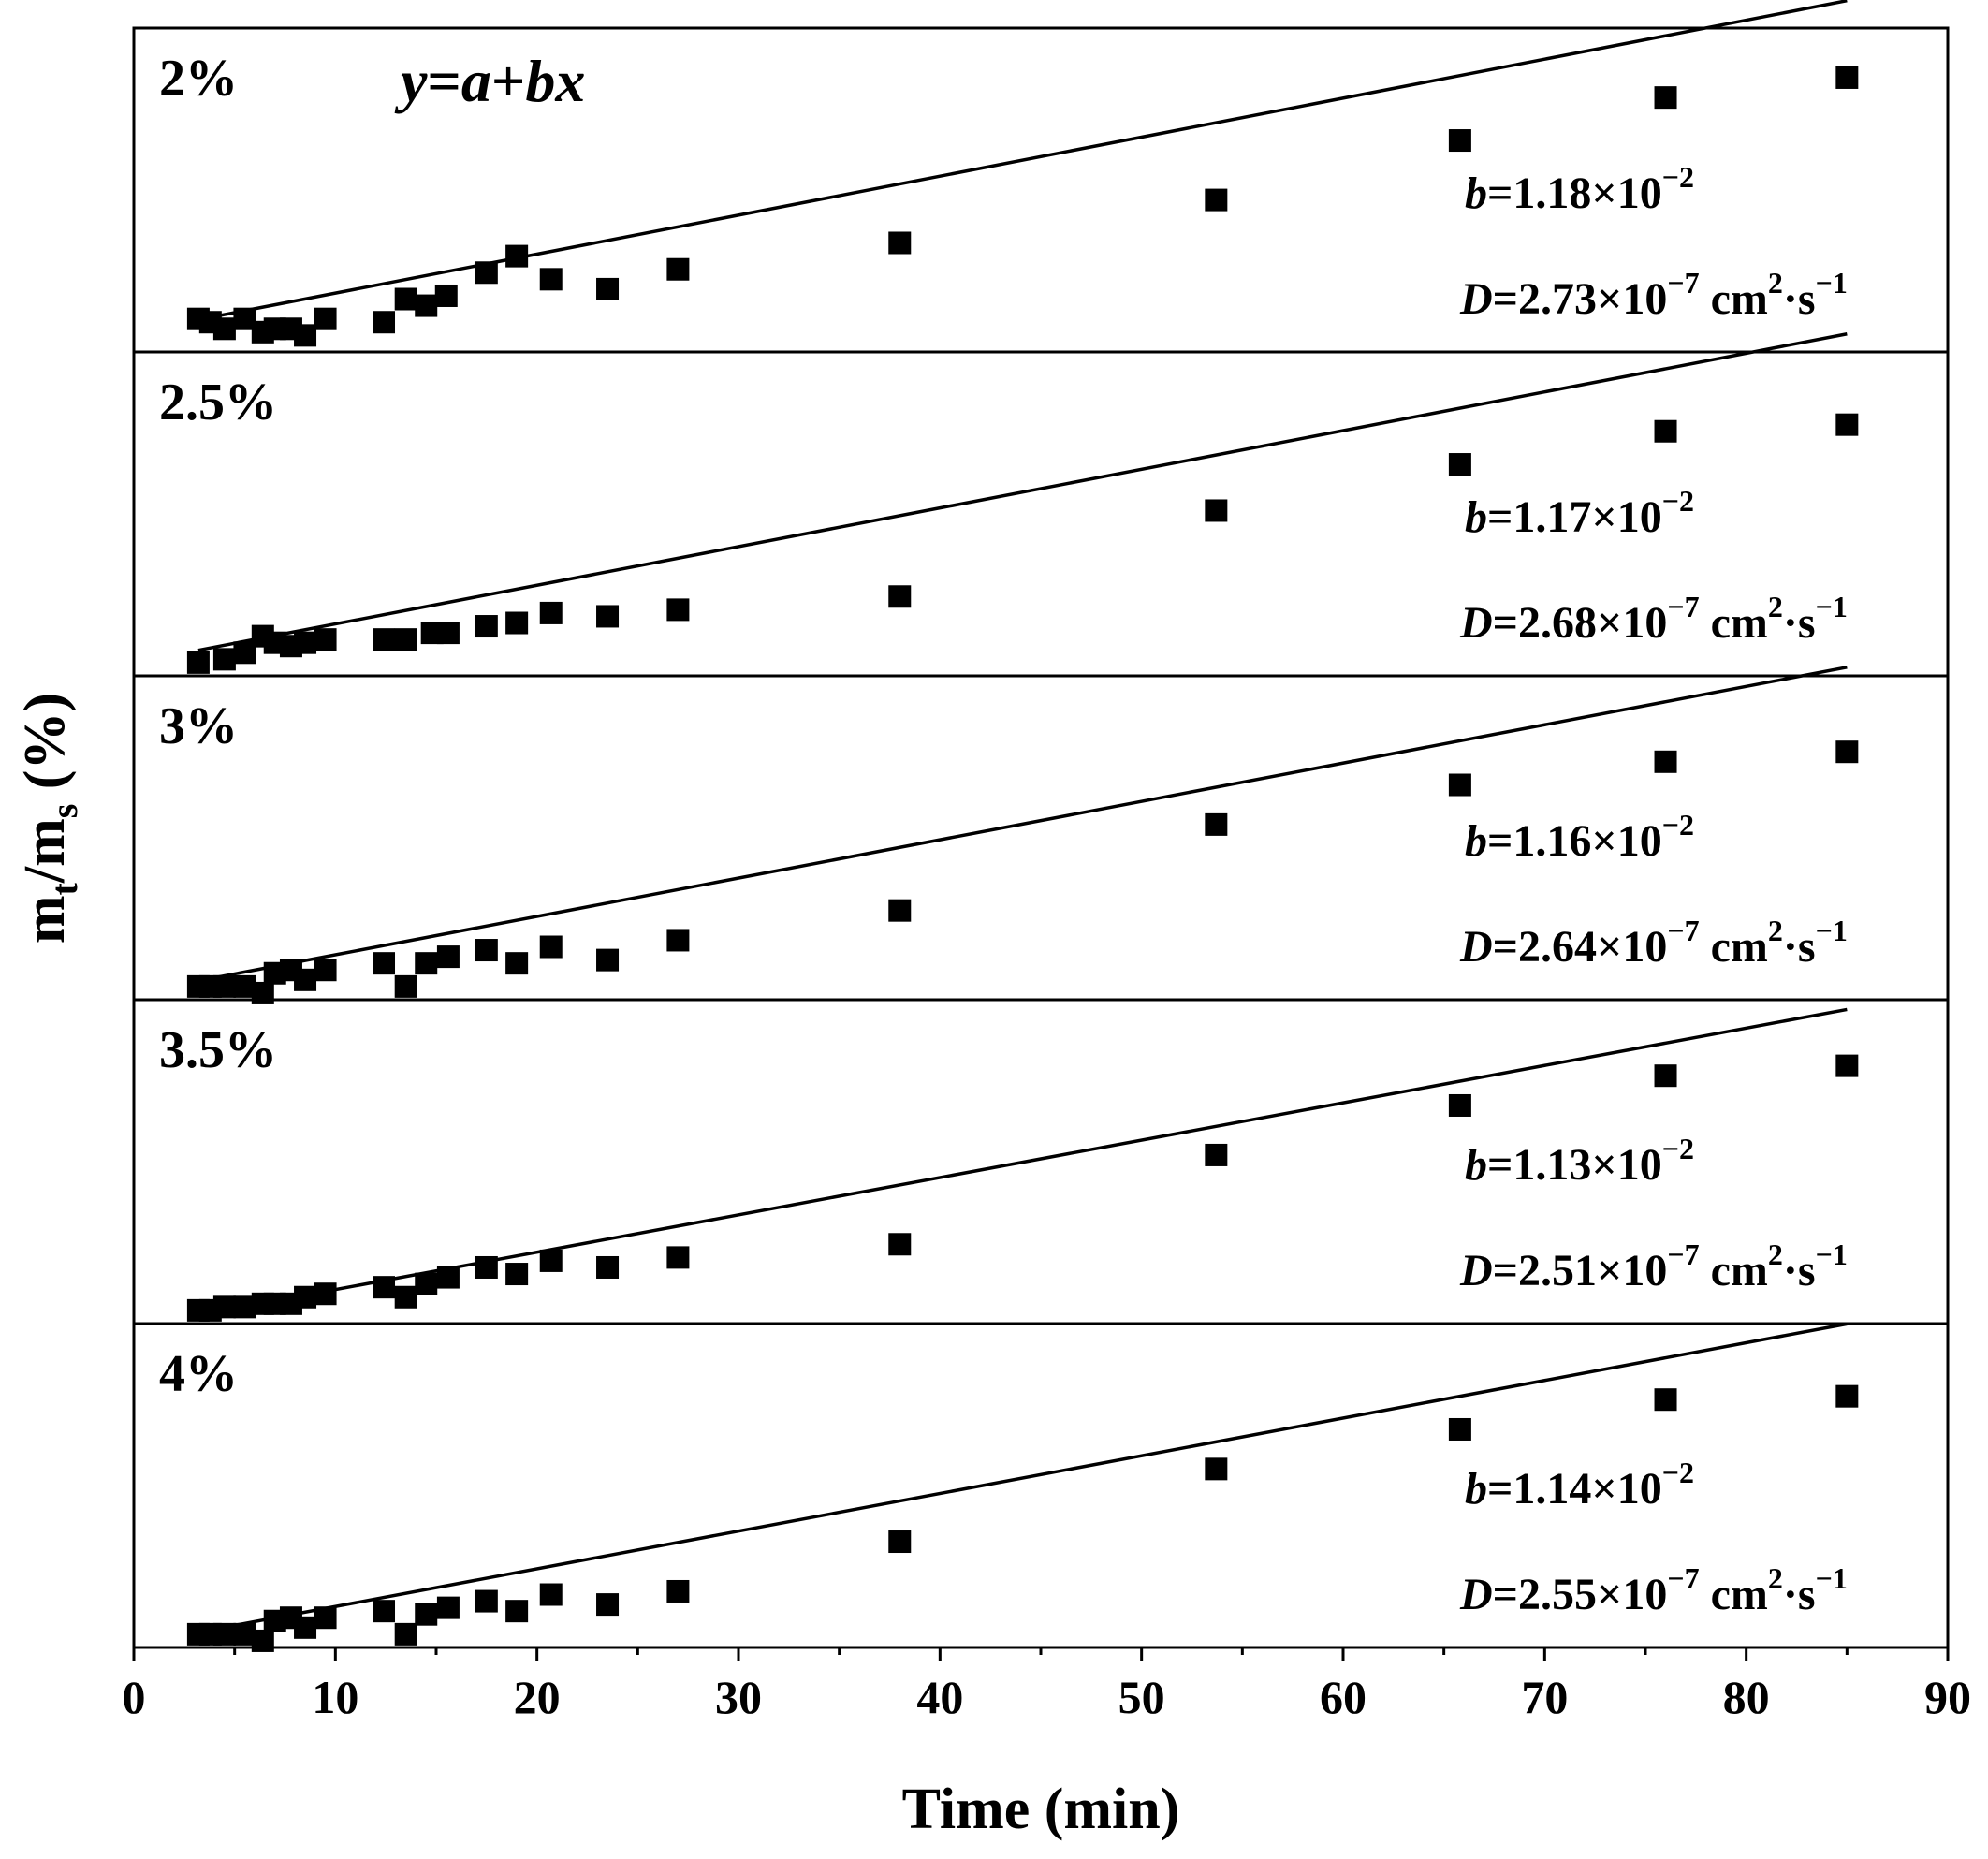 The width and height of the screenshot is (1988, 1859). I want to click on y-axis-label-sub2: s, so click(64, 811).